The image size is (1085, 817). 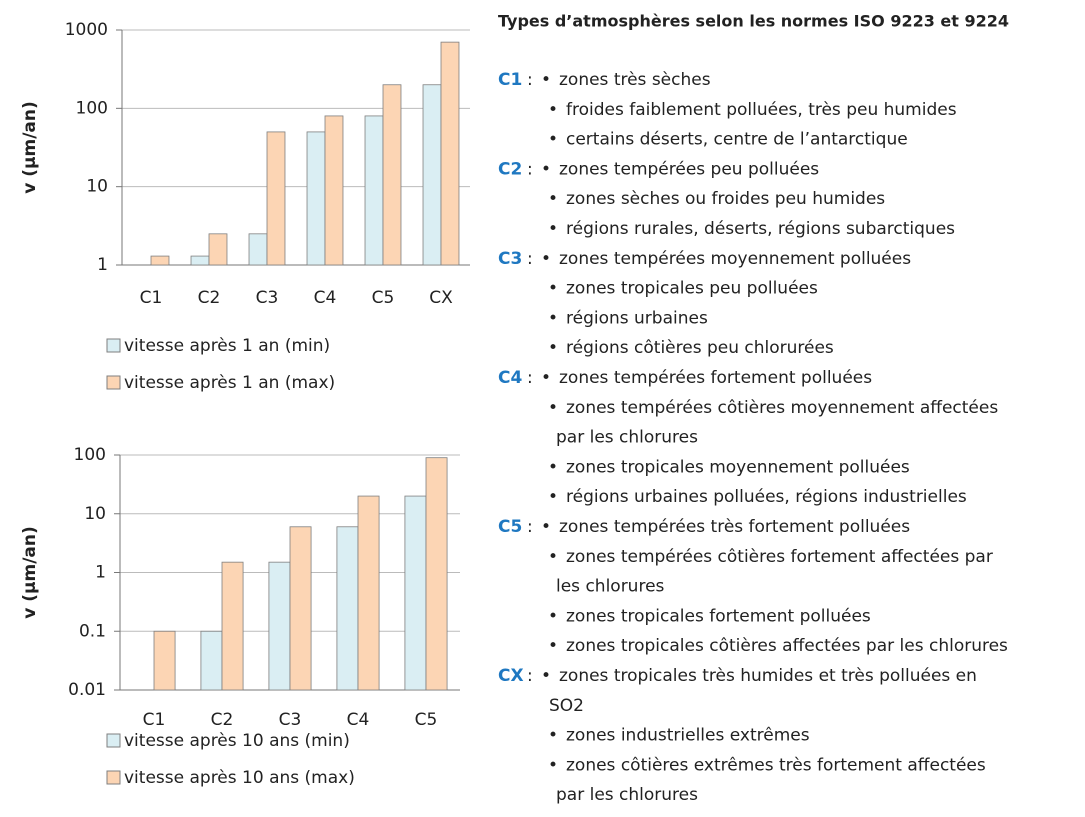 I want to click on legend-label: vitesse après 1 an (min), so click(x=227, y=346).